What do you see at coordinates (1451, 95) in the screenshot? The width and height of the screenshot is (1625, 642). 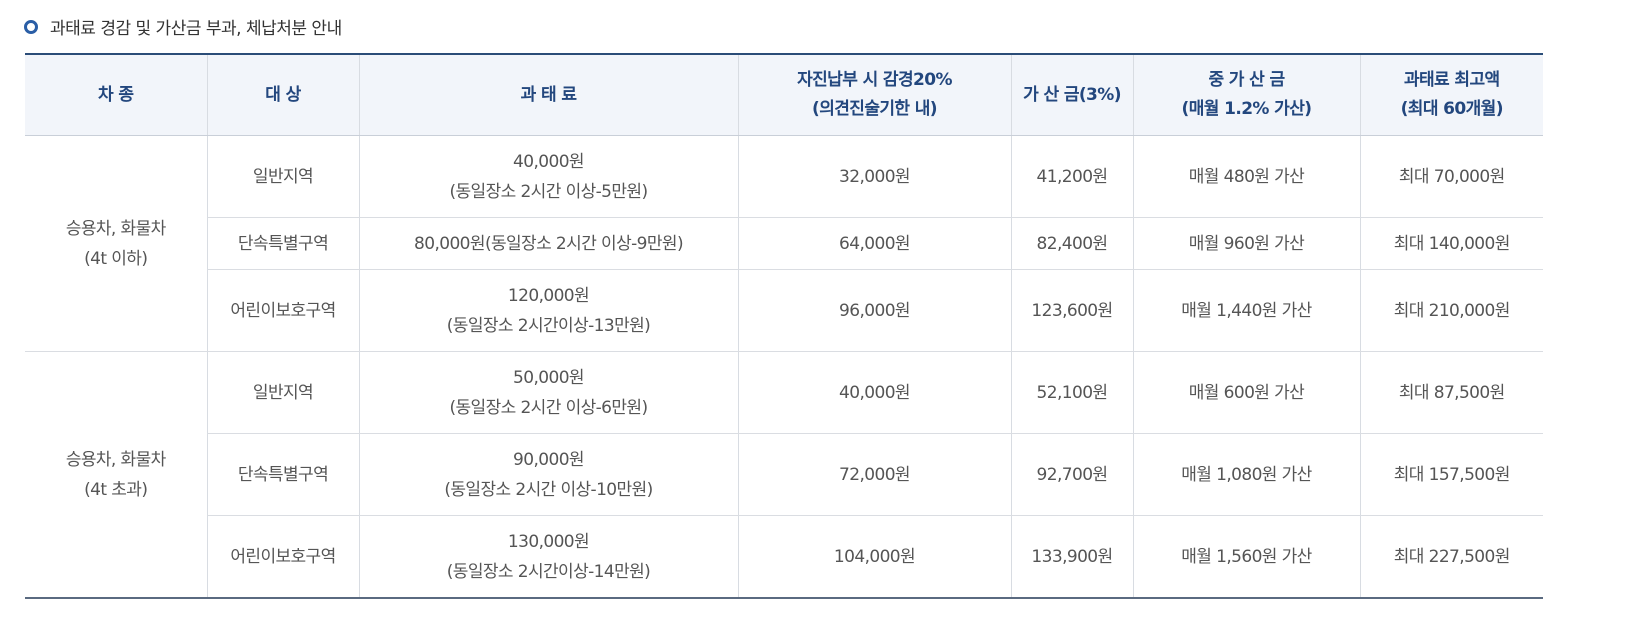 I see `header-max-fine: 과태료 최고액 (최대 60개월)` at bounding box center [1451, 95].